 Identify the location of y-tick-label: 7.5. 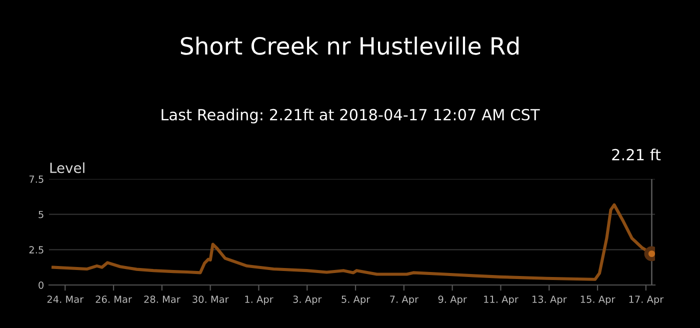
(36, 179).